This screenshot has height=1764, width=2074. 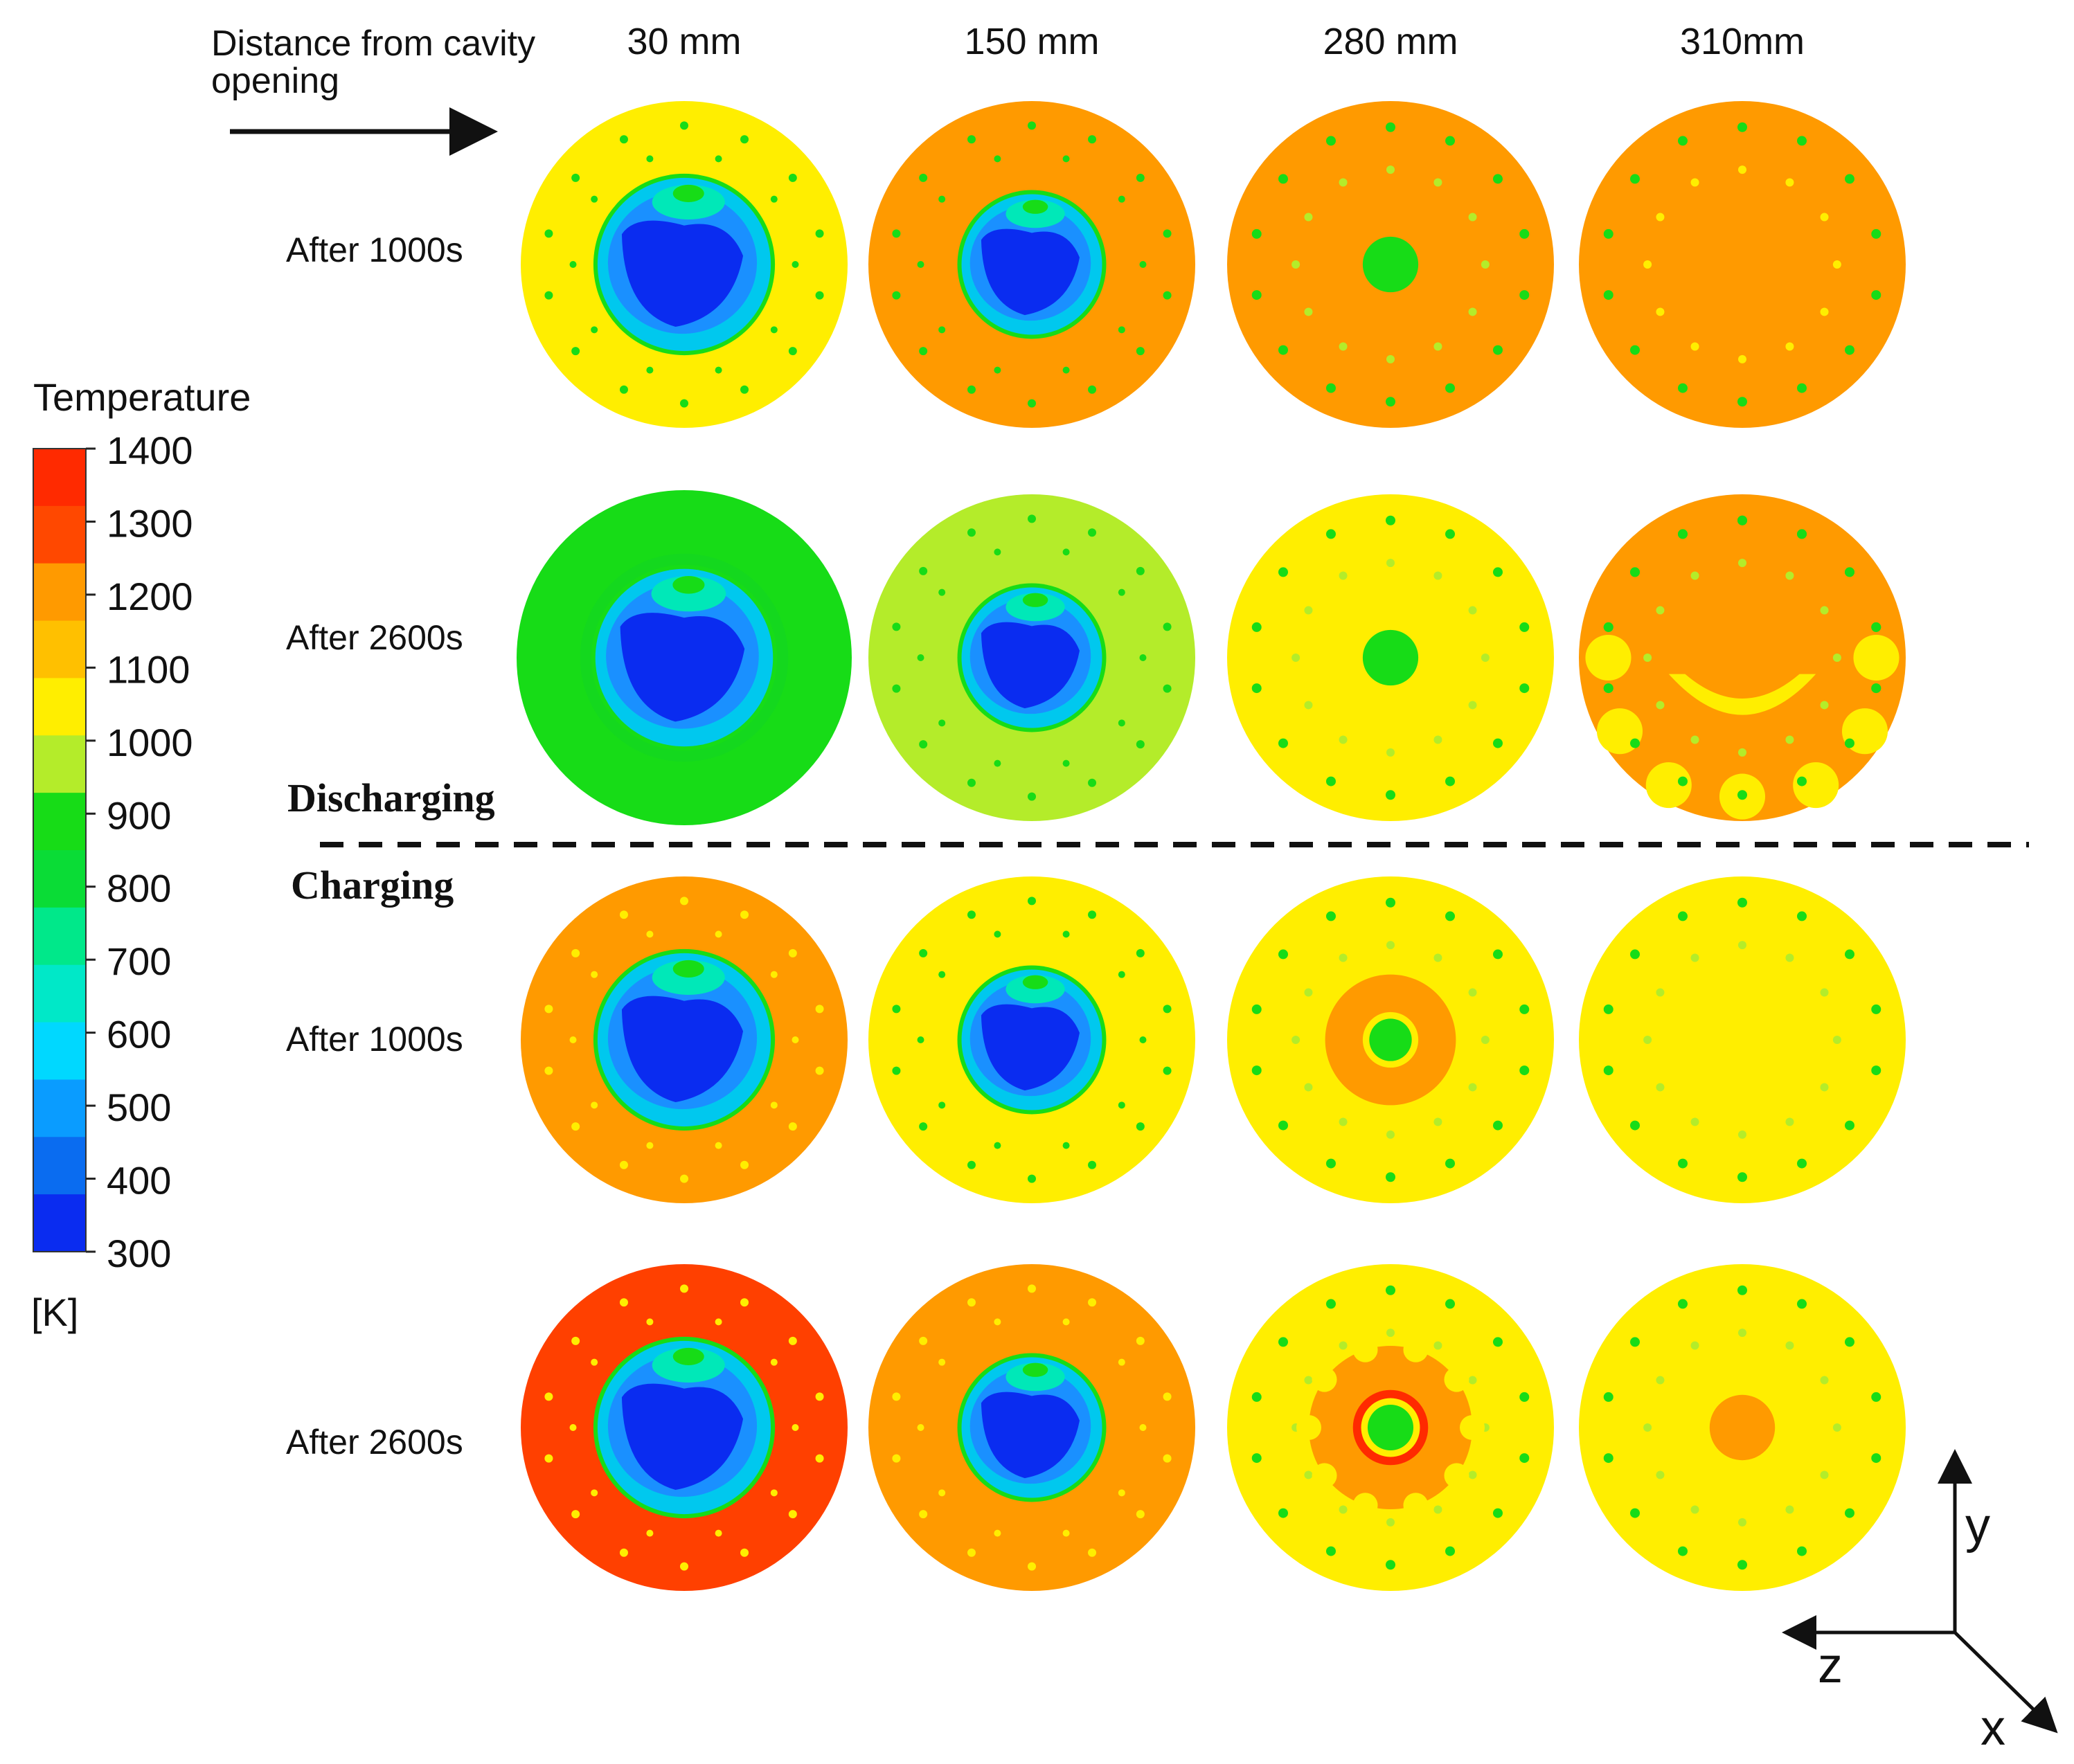 I want to click on colorbar-tick-label: 400, so click(x=139, y=1181).